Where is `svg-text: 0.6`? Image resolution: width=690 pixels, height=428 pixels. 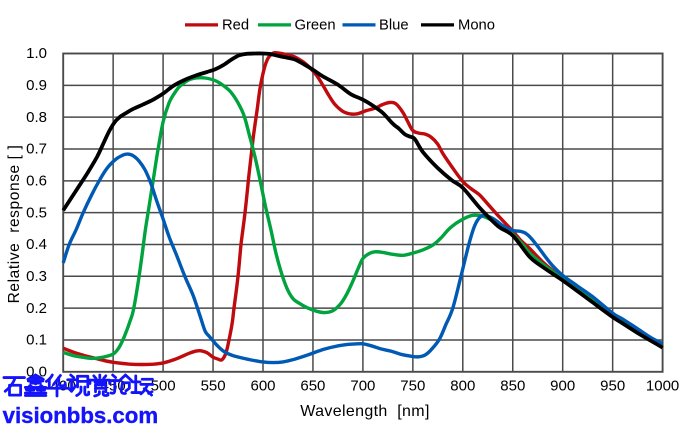
svg-text: 0.6 is located at coordinates (36, 181).